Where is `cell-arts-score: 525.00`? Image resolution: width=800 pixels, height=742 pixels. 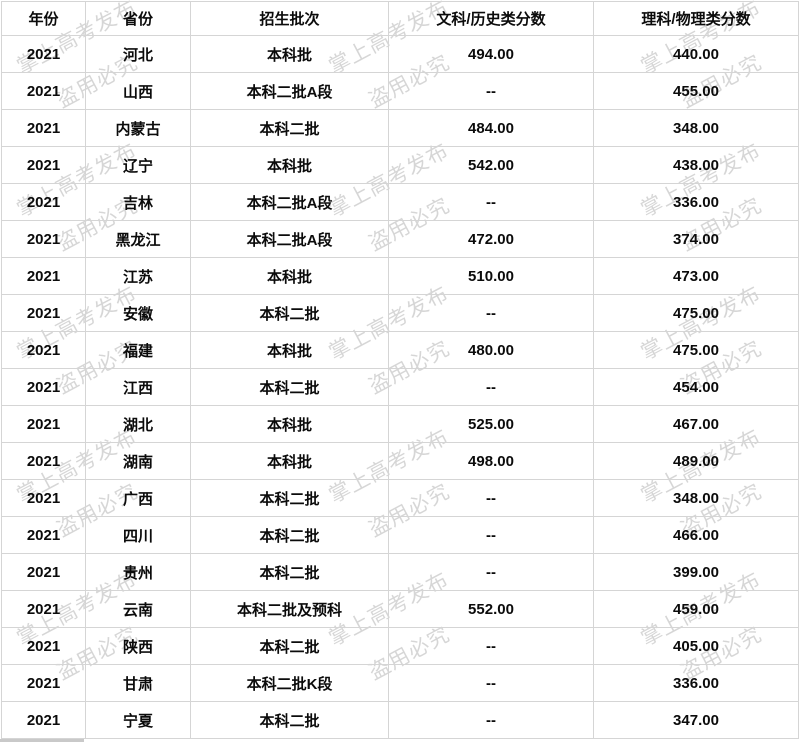 cell-arts-score: 525.00 is located at coordinates (491, 424).